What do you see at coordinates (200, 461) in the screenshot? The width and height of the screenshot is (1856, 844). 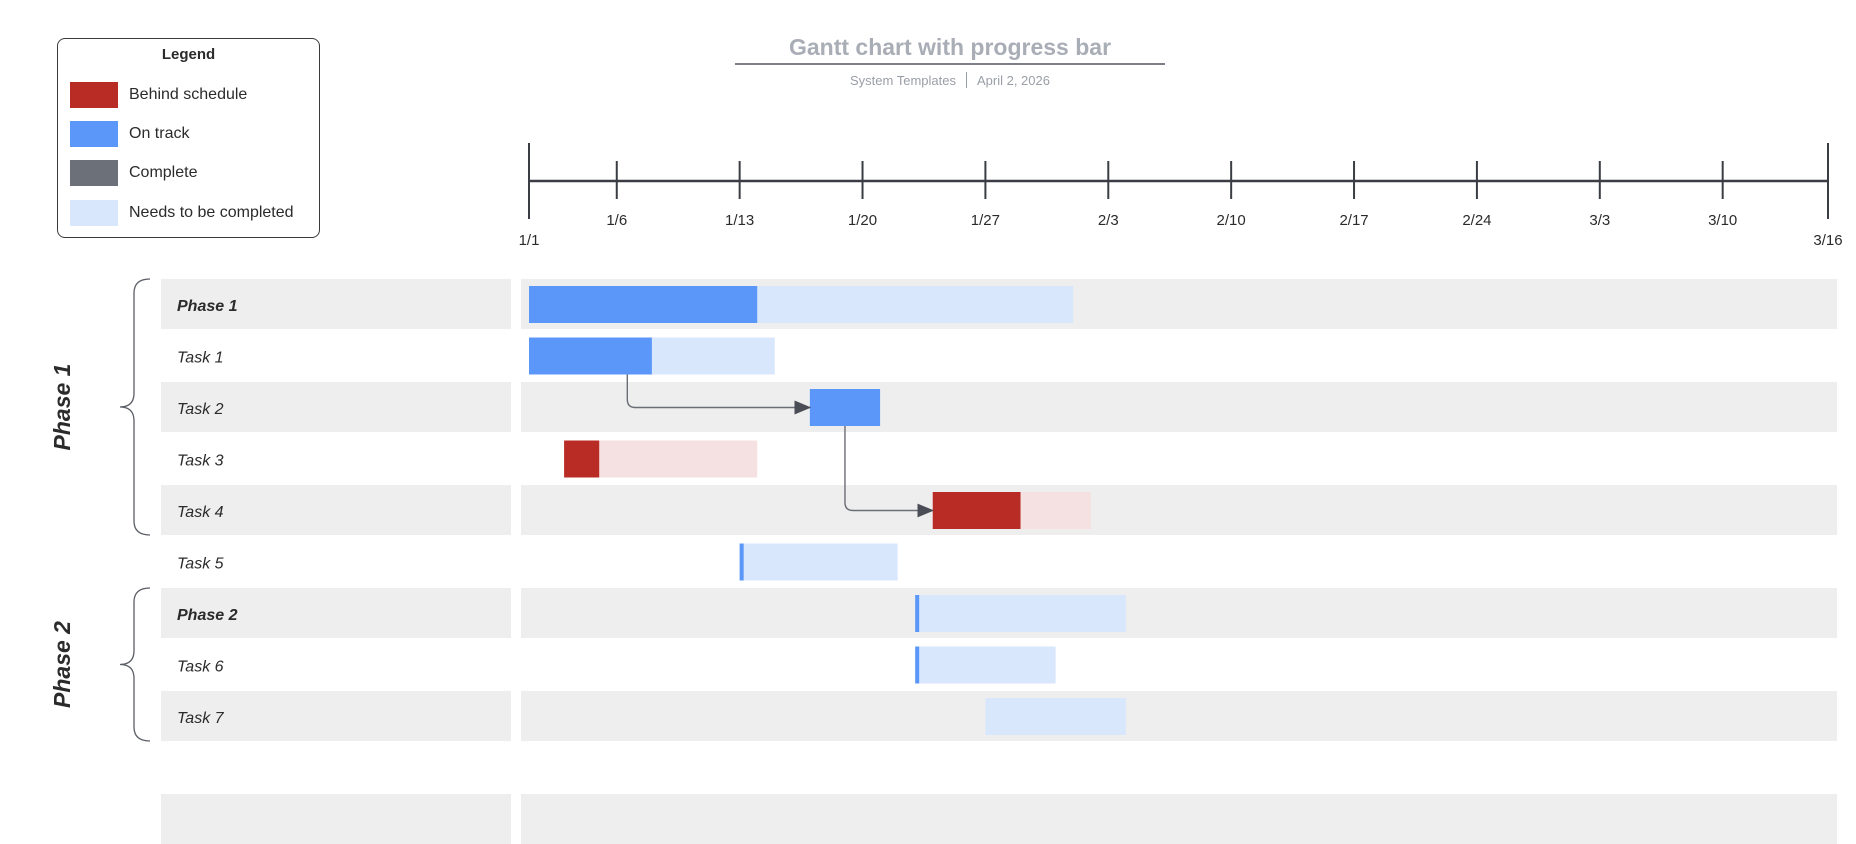 I see `row-label: Task 3` at bounding box center [200, 461].